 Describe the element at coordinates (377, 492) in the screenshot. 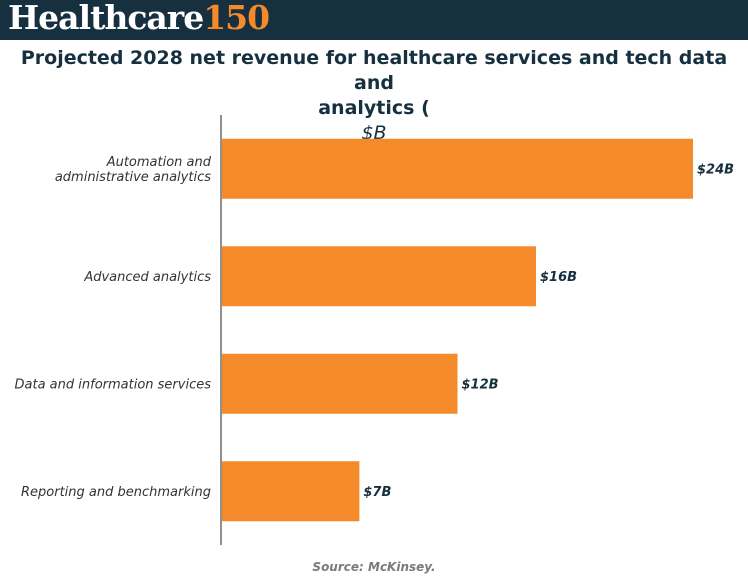

I see `value-label-3: $7B` at that location.